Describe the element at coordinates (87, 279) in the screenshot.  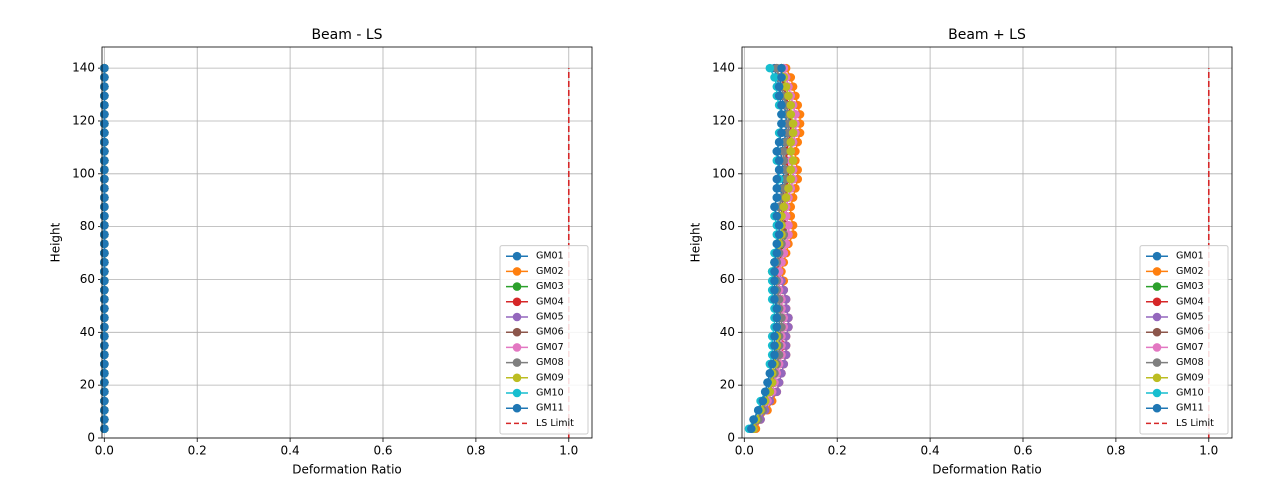
I see `y-tick-label: 60` at that location.